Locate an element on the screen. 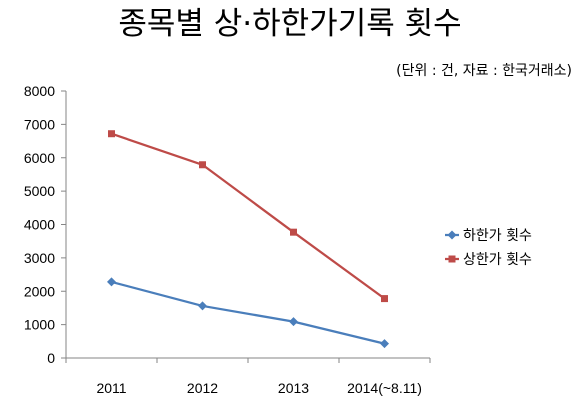 The height and width of the screenshot is (406, 580). legend-item: 상한가 횟수 is located at coordinates (488, 260).